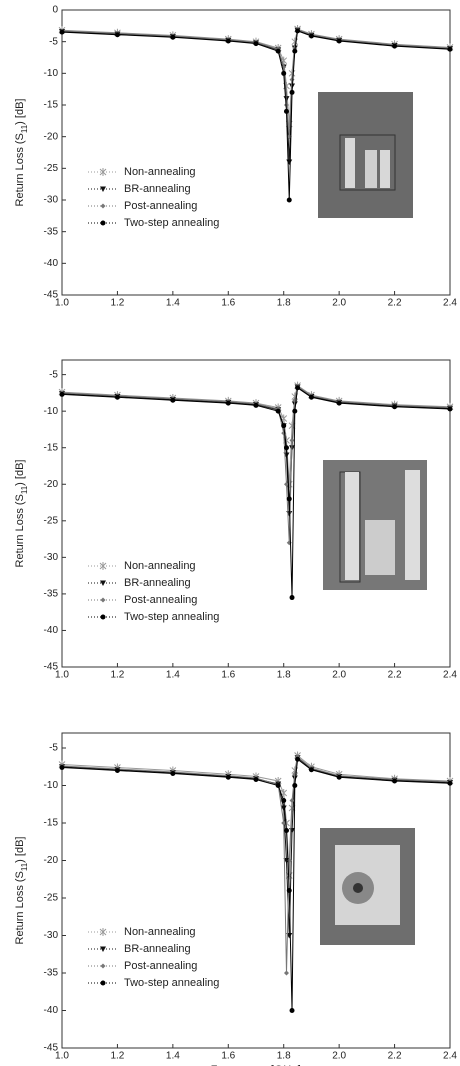 The image size is (460, 1066). I want to click on y-tick-label: 0, so click(55, 10).